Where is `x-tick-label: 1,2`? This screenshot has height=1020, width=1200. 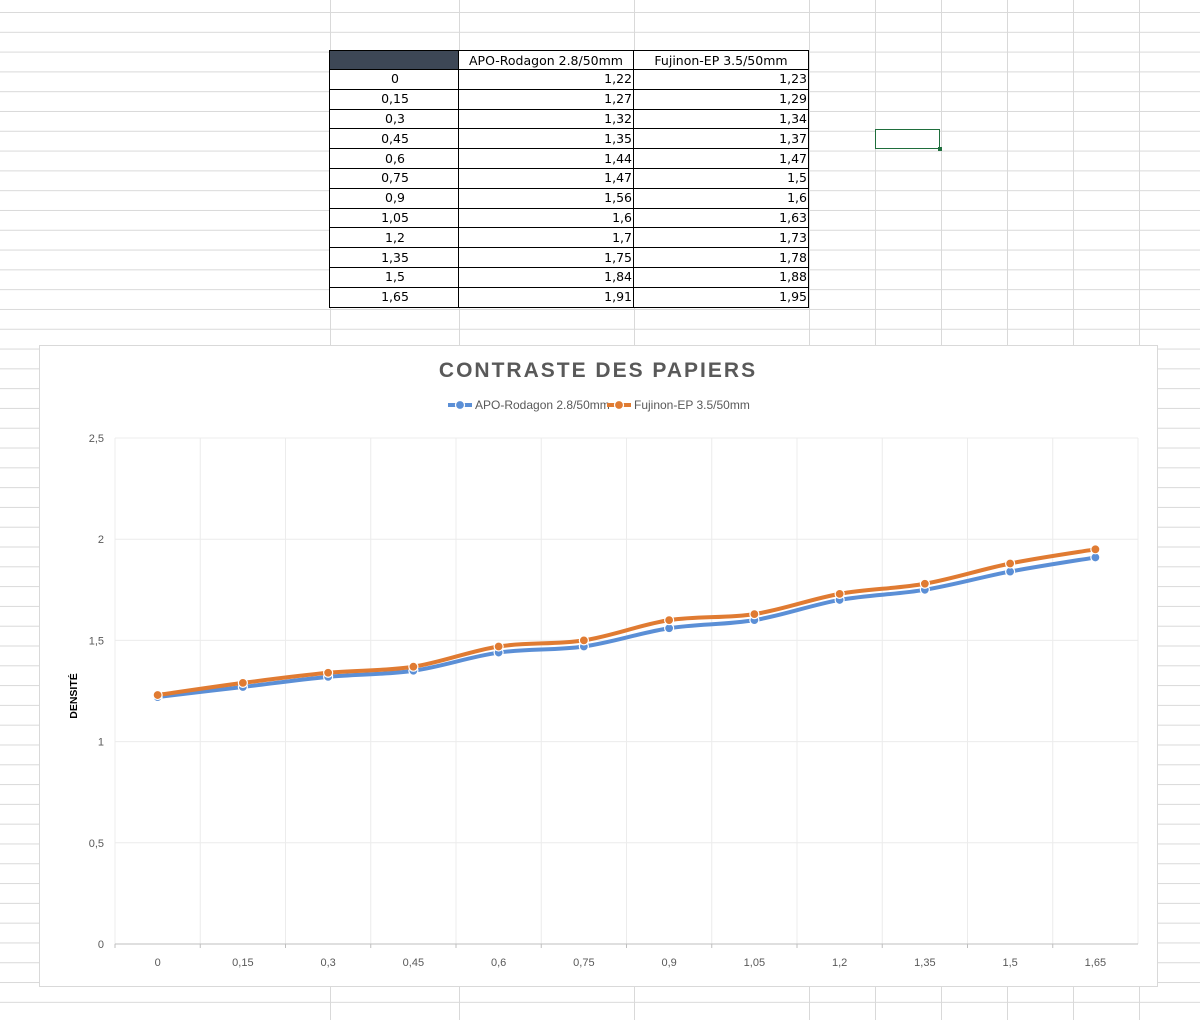 x-tick-label: 1,2 is located at coordinates (839, 963).